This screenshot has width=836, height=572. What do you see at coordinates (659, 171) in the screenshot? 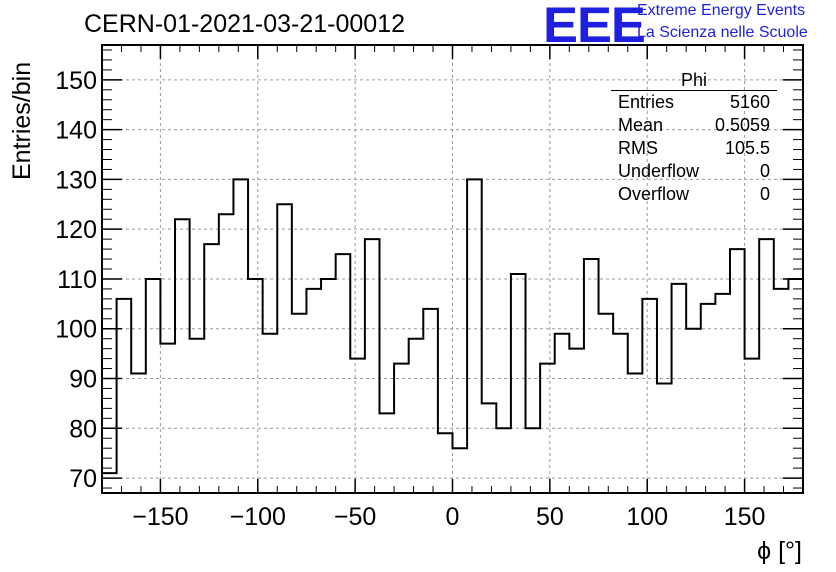
I see `stats-label: Underflow` at bounding box center [659, 171].